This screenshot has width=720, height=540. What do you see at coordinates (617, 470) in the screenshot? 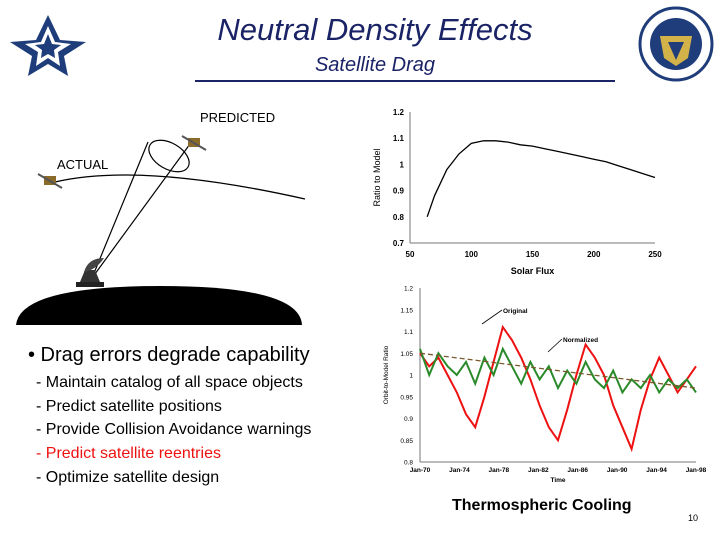
I see `x-tick-label: Jan-90` at bounding box center [617, 470].